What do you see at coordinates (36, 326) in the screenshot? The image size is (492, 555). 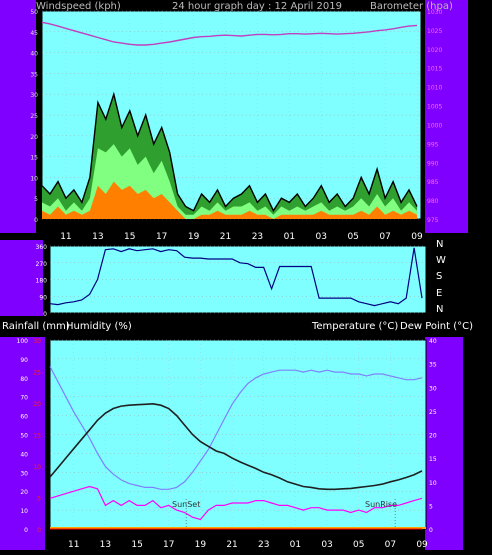 I see `rainfall-axis-title: Rainfall (mm)` at bounding box center [36, 326].